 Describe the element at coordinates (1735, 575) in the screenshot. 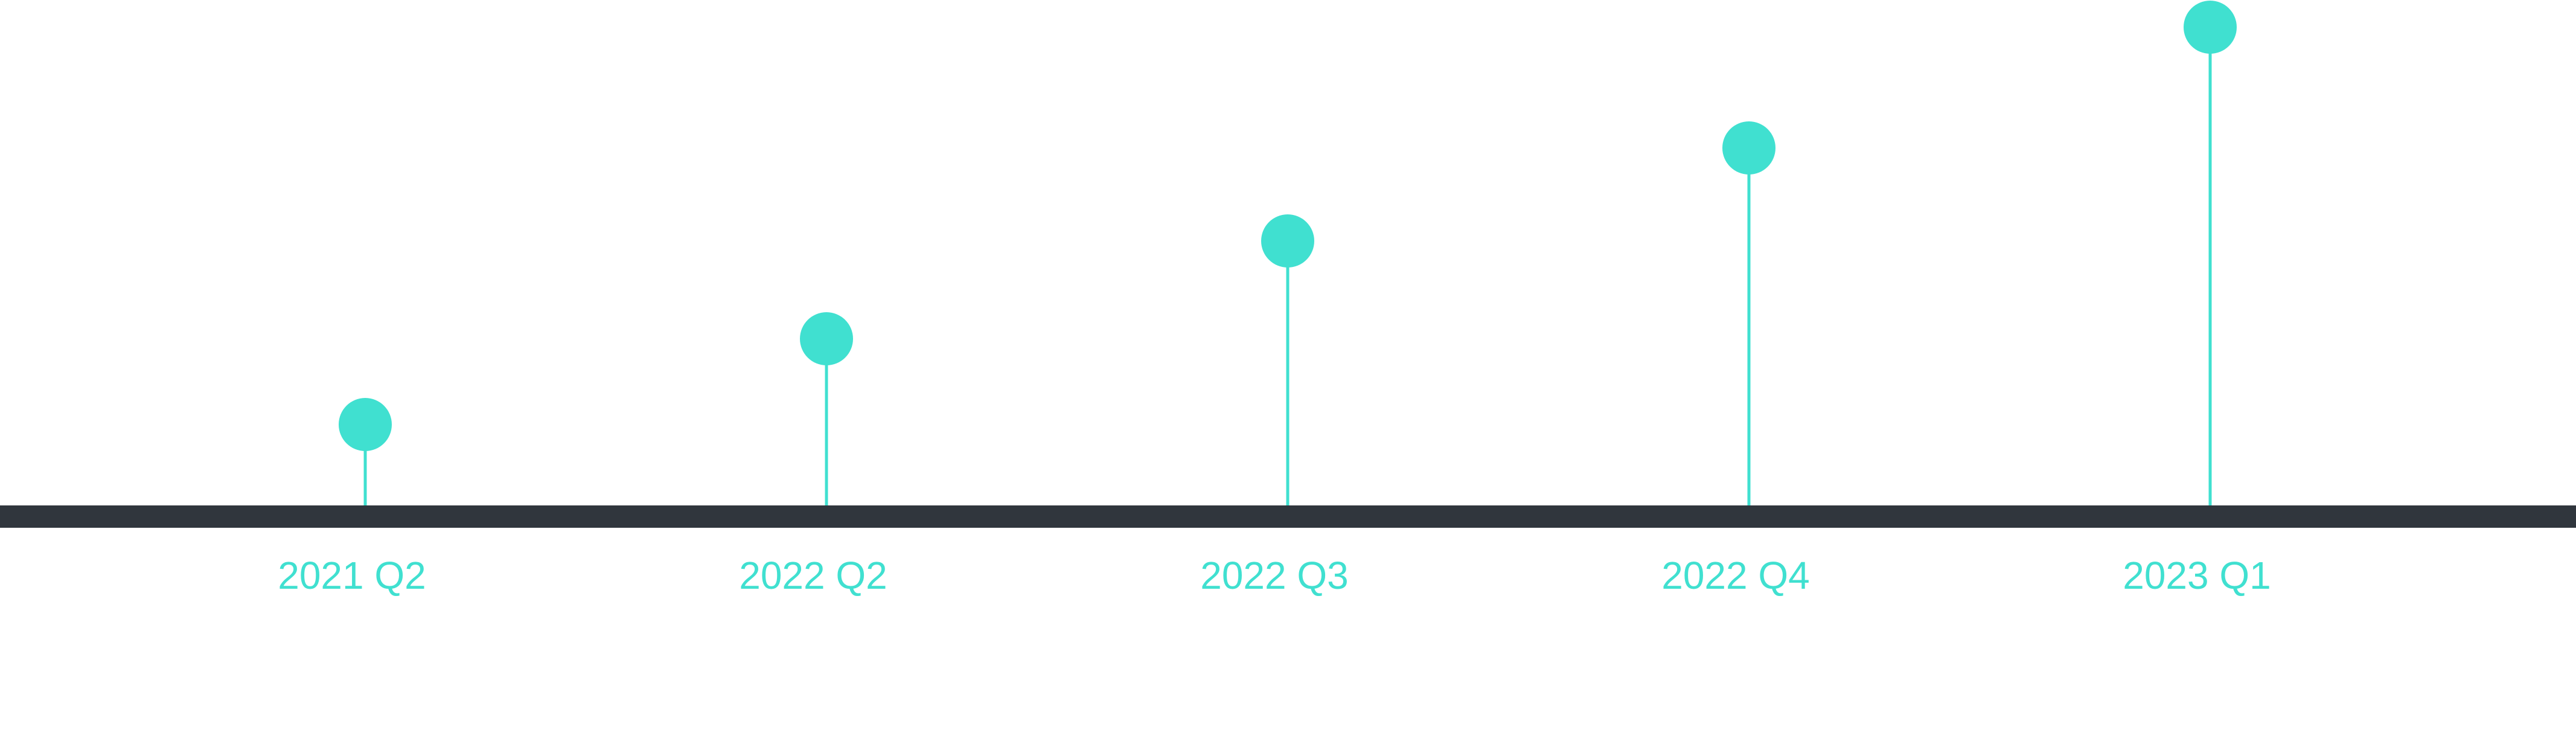

I see `milestone-label: 2022 Q4` at that location.